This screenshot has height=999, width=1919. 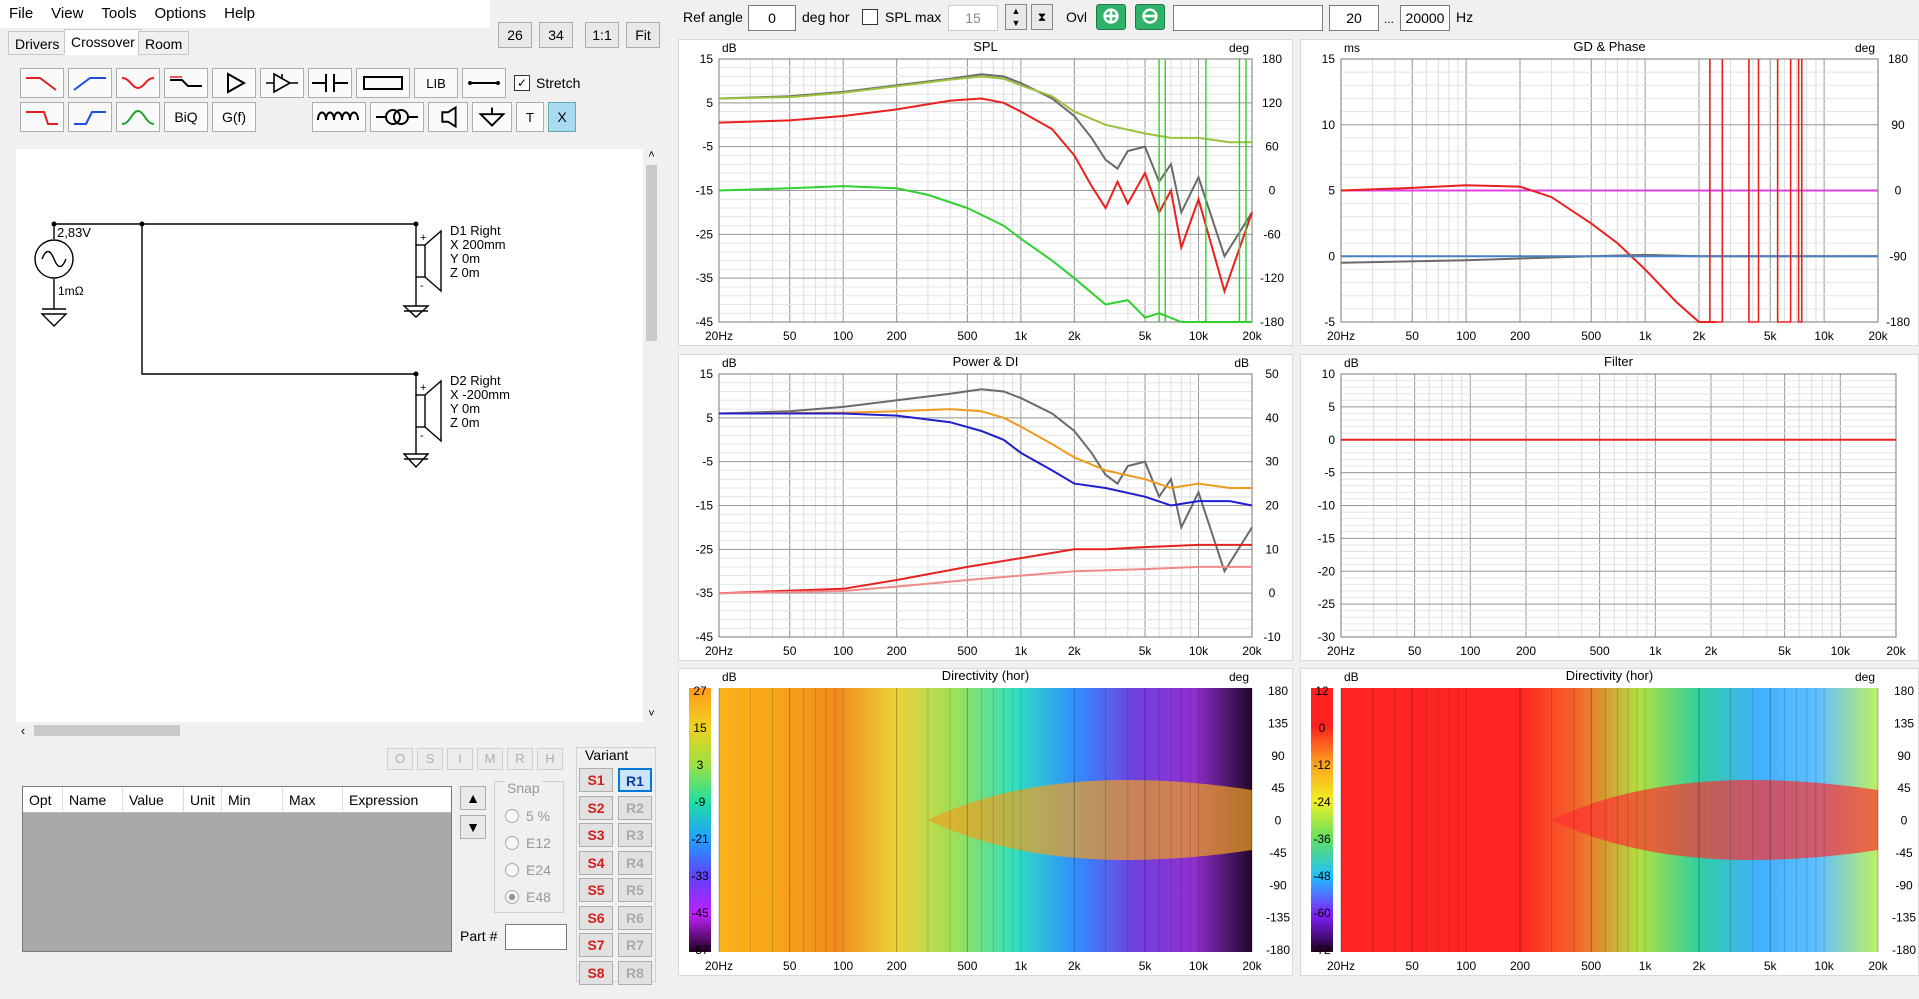 What do you see at coordinates (492, 117) in the screenshot?
I see `ground-button` at bounding box center [492, 117].